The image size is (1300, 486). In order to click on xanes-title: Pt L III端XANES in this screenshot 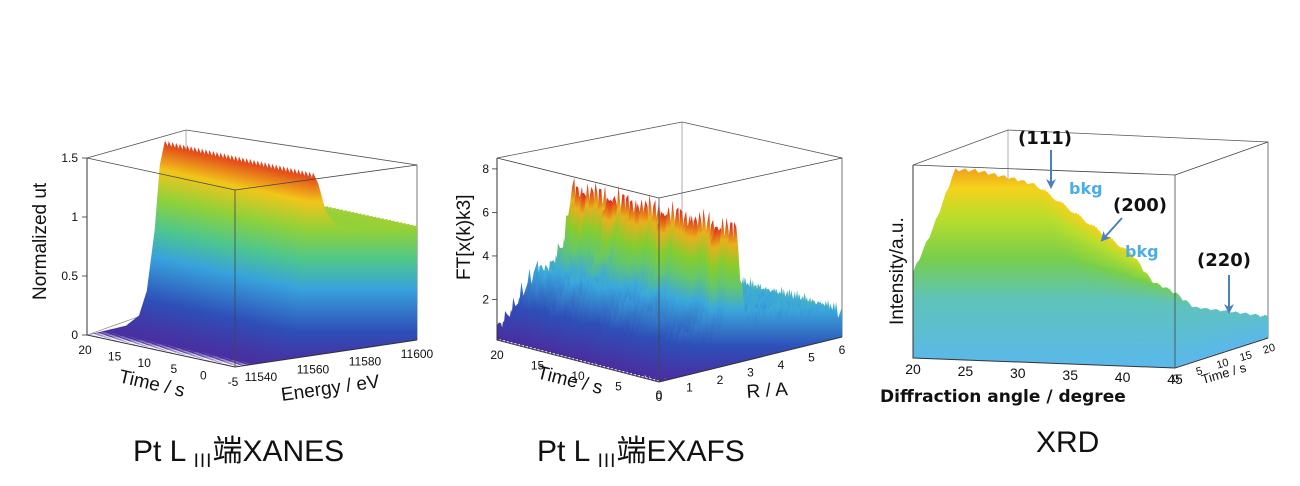, I will do `click(238, 449)`.